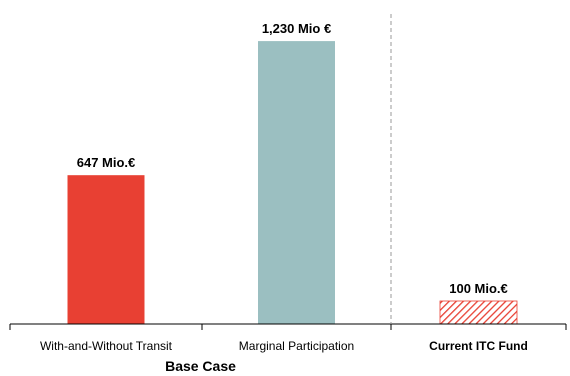 This screenshot has height=376, width=570. I want to click on group-label-base-case: Base Case, so click(200, 366).